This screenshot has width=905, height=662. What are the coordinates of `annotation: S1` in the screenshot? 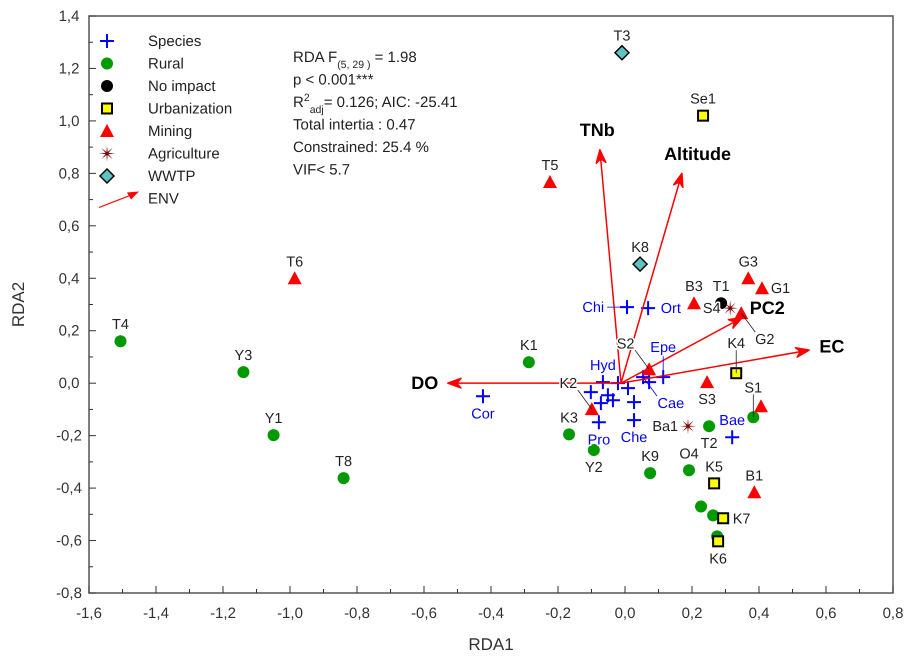 It's located at (753, 388).